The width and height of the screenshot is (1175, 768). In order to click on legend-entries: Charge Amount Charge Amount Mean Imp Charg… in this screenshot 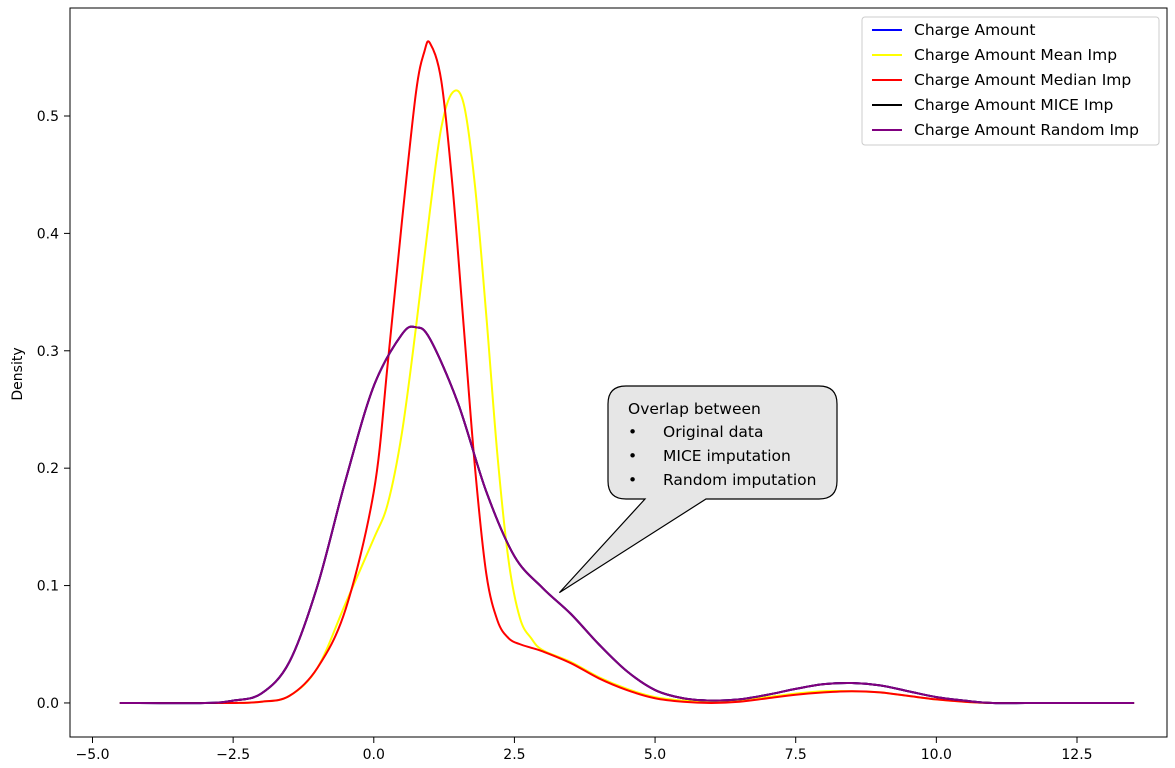, I will do `click(1005, 80)`.